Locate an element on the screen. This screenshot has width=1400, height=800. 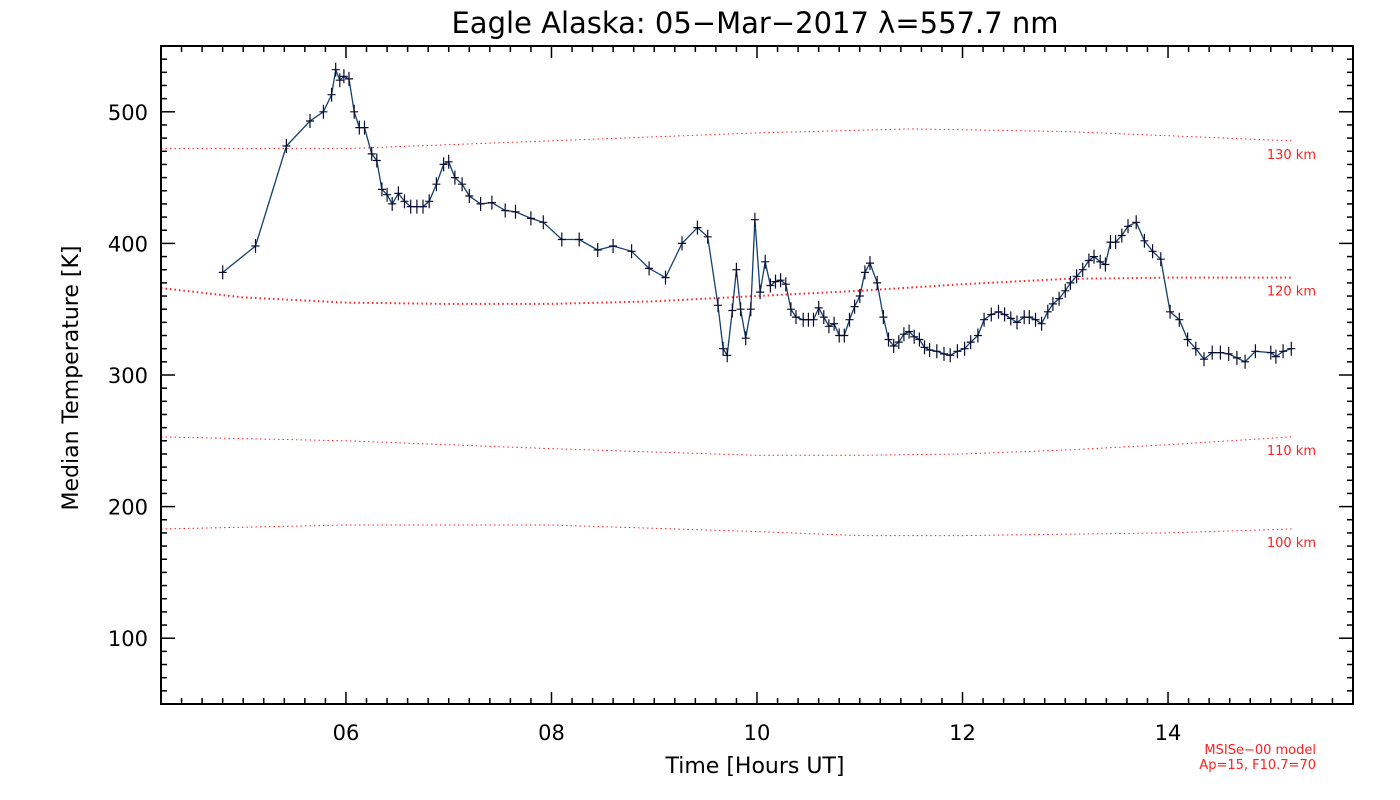
y-tick-label: 100 is located at coordinates (128, 639).